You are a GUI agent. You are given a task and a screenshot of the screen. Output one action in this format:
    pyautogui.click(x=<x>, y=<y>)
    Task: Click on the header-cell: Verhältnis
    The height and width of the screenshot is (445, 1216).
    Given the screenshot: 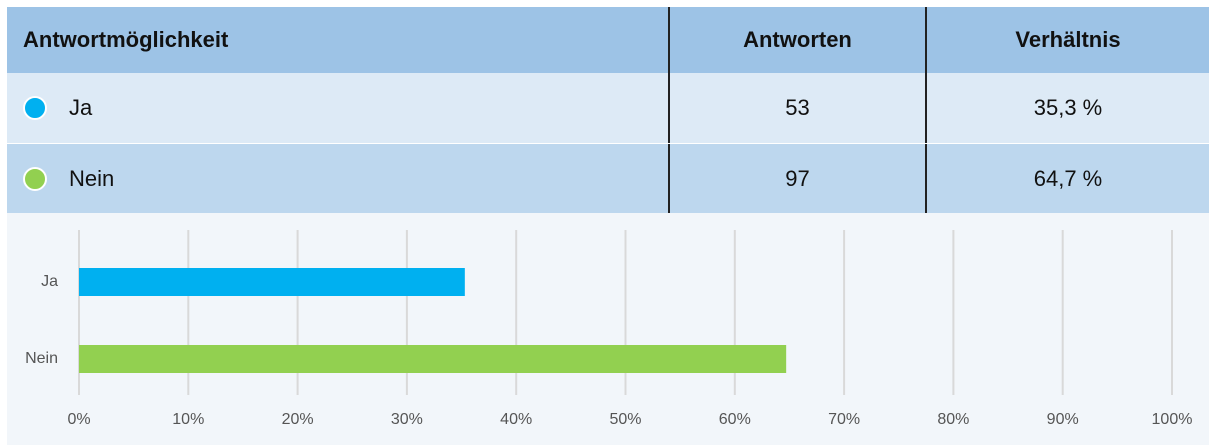 What is the action you would take?
    pyautogui.click(x=1067, y=40)
    